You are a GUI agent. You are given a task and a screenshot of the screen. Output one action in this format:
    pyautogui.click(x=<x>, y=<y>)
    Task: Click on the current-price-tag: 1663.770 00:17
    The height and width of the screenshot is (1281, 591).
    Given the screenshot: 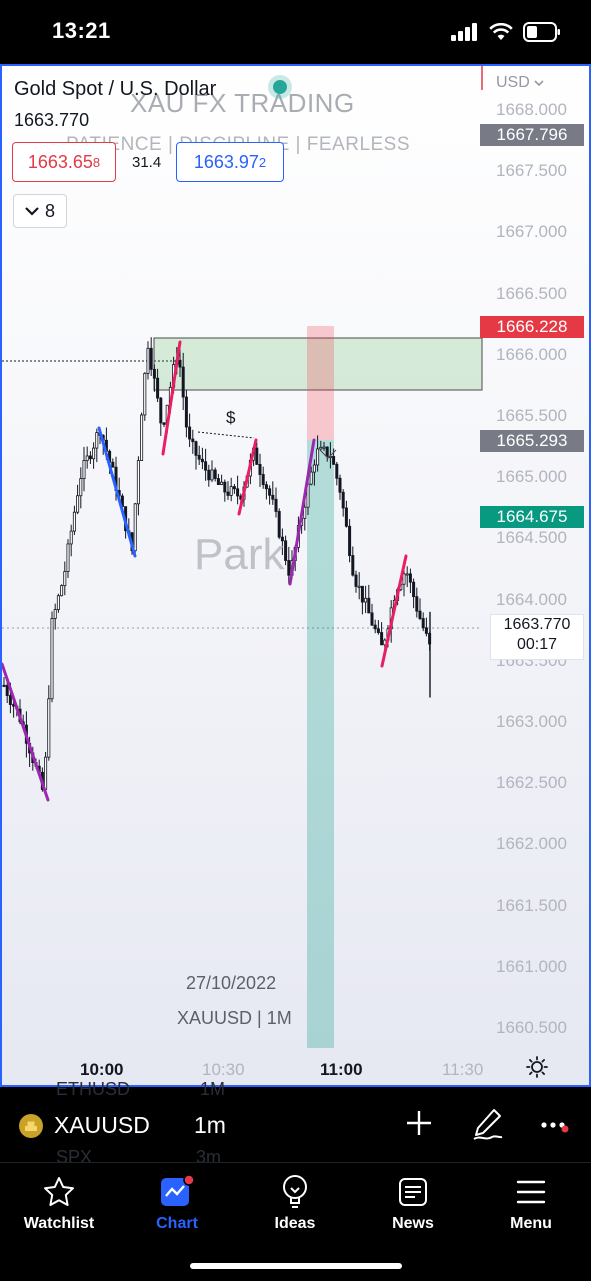 What is the action you would take?
    pyautogui.click(x=537, y=637)
    